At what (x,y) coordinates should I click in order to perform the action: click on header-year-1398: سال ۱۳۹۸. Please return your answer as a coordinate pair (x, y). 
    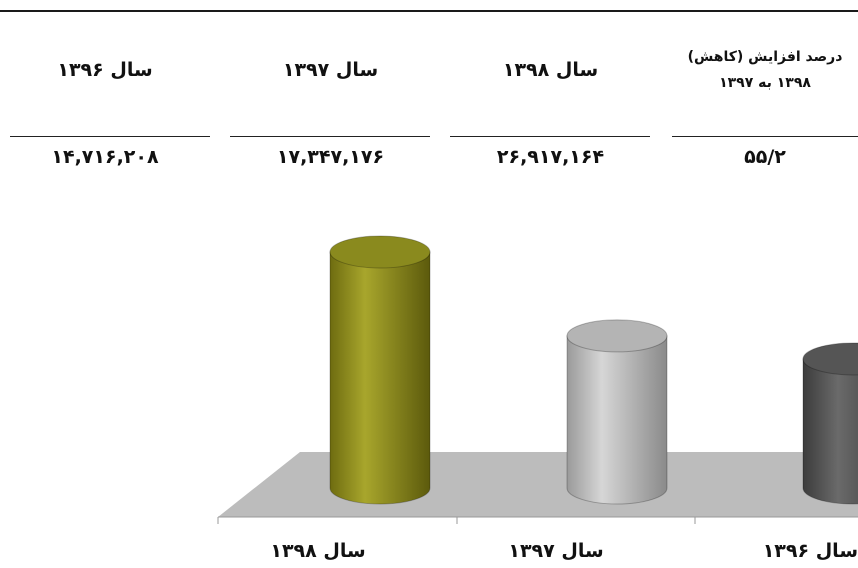
    Looking at the image, I should click on (550, 70).